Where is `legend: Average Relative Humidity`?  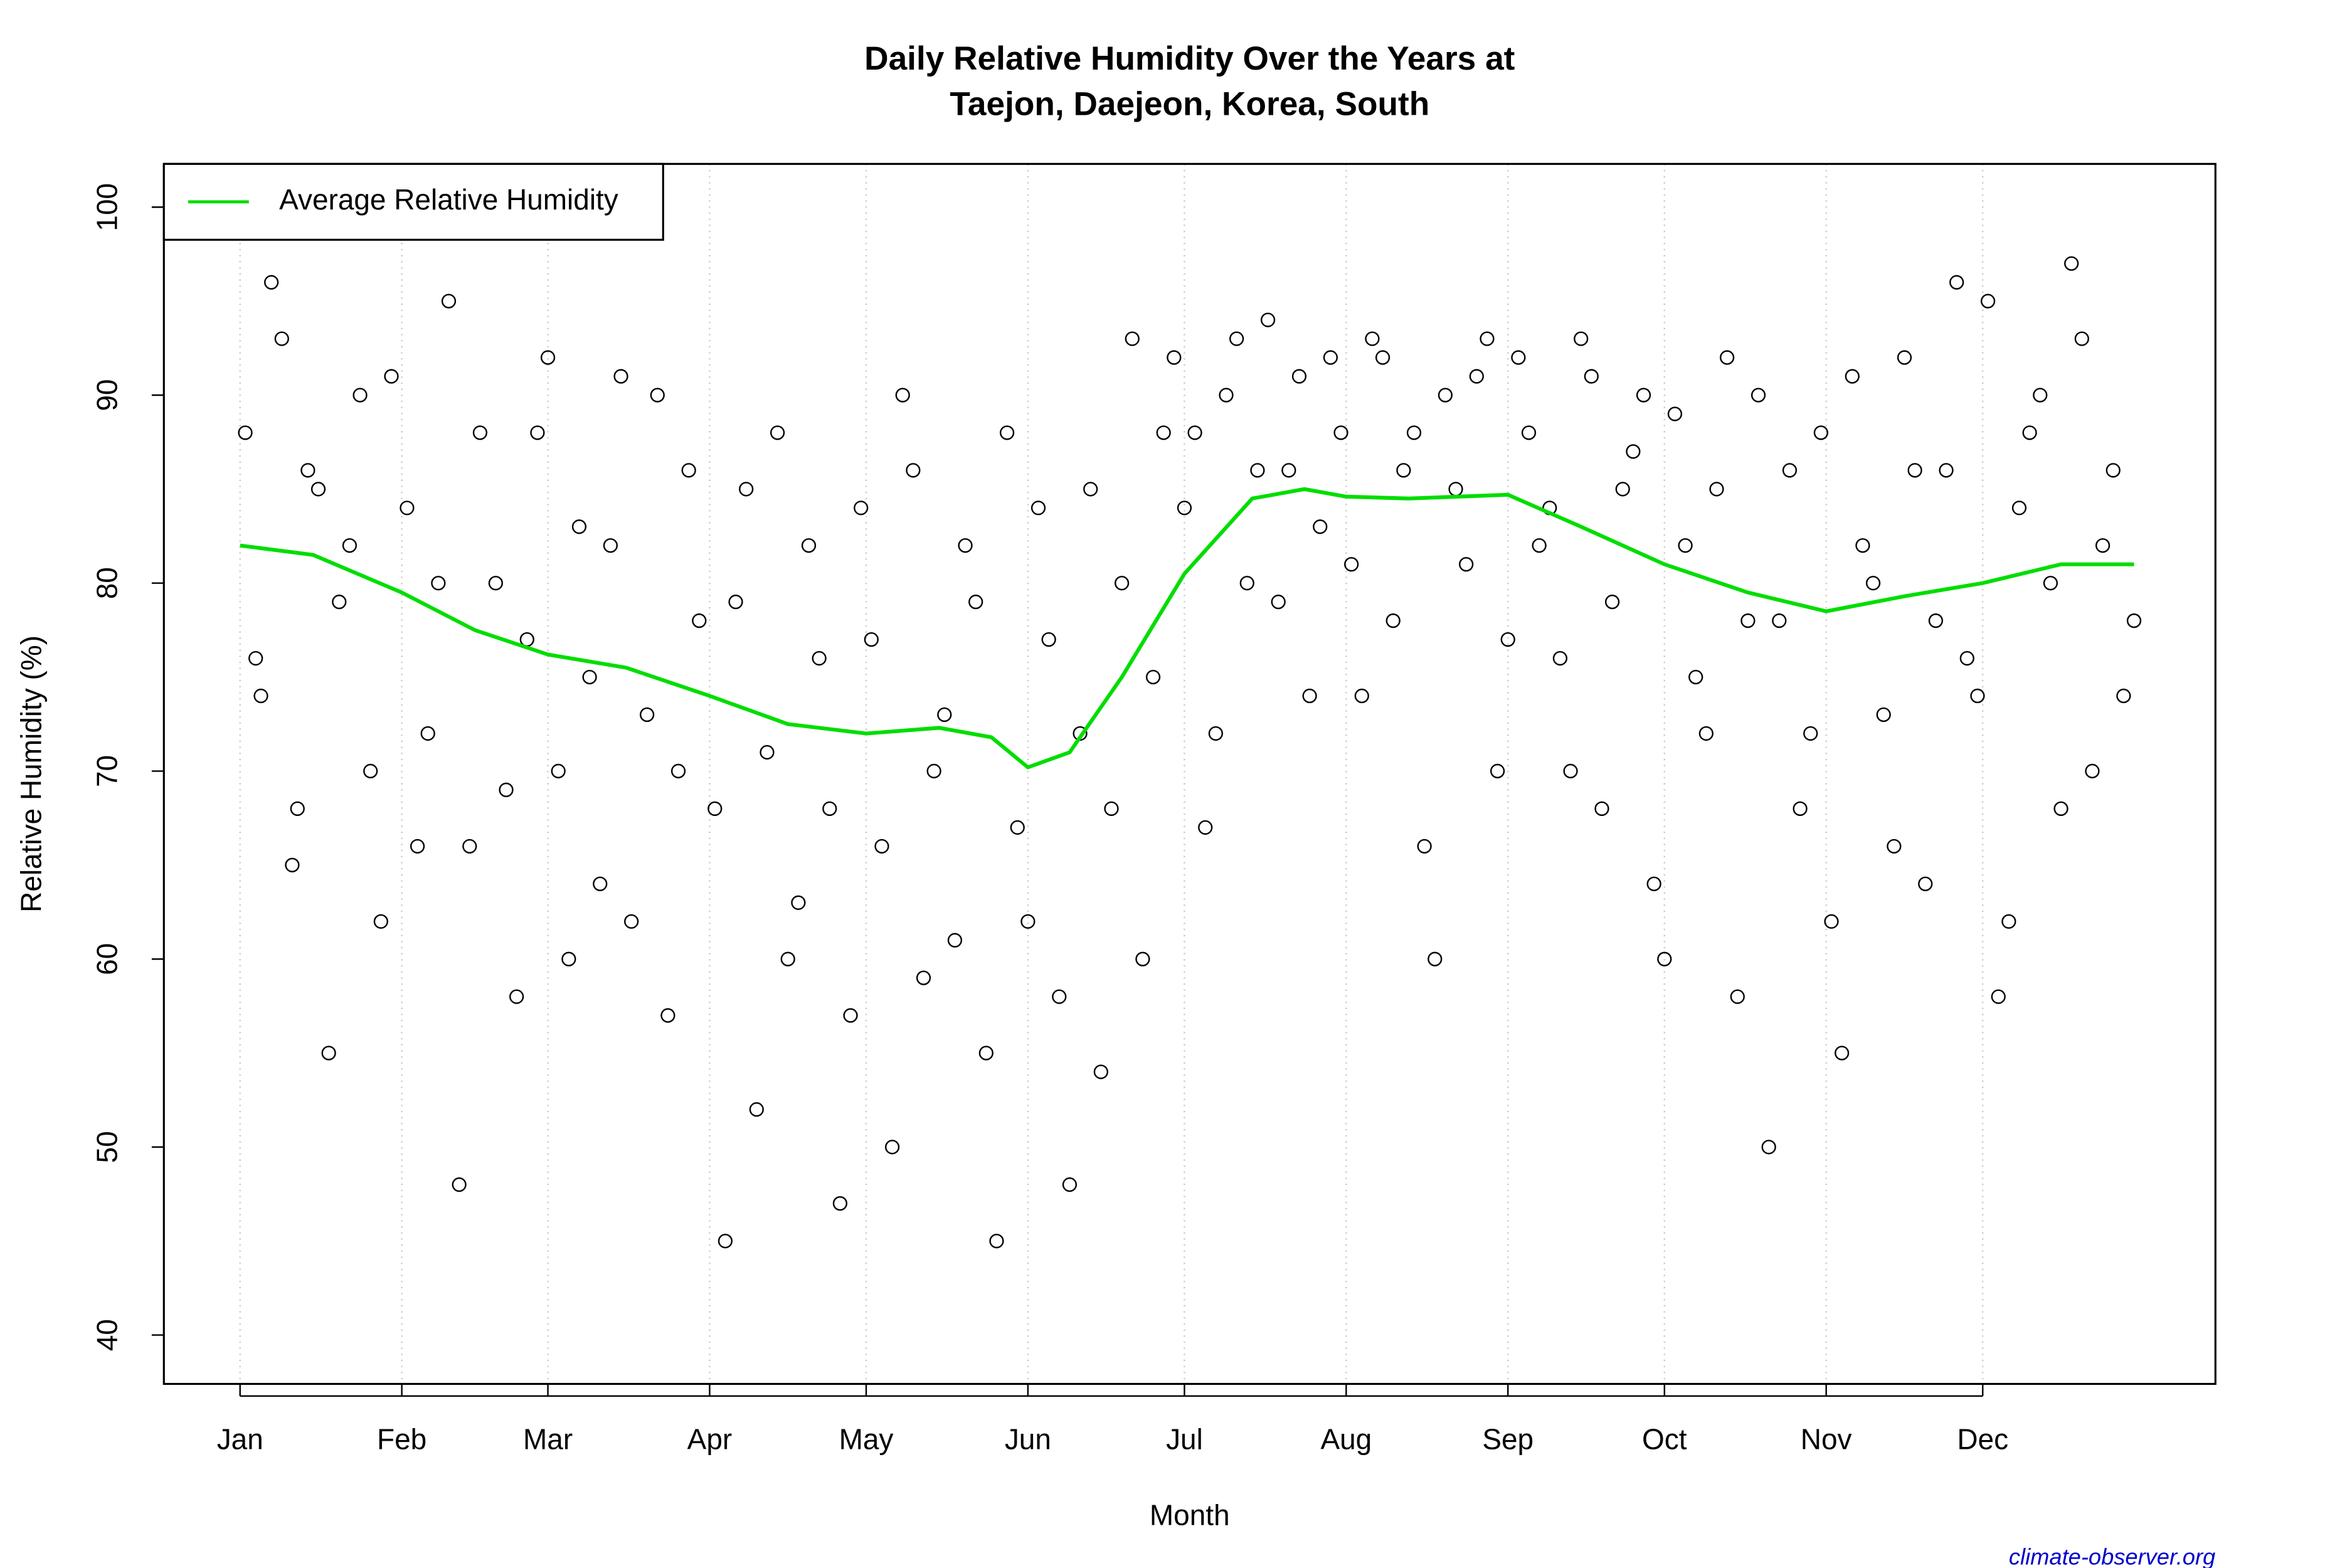
legend: Average Relative Humidity is located at coordinates (413, 202).